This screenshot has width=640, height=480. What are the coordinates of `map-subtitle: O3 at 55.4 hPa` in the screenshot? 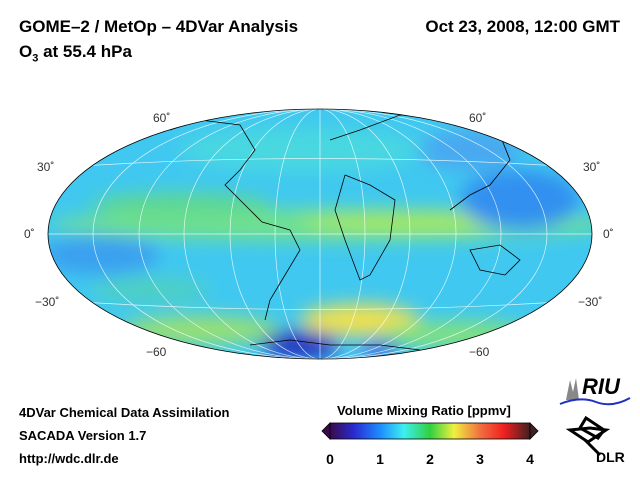 It's located at (75, 53).